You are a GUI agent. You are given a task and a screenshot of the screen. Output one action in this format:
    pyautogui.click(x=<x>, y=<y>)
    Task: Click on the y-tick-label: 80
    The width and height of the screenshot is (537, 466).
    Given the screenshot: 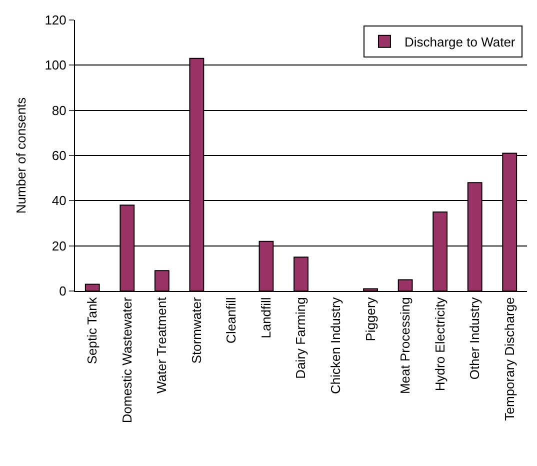 What is the action you would take?
    pyautogui.click(x=59, y=110)
    